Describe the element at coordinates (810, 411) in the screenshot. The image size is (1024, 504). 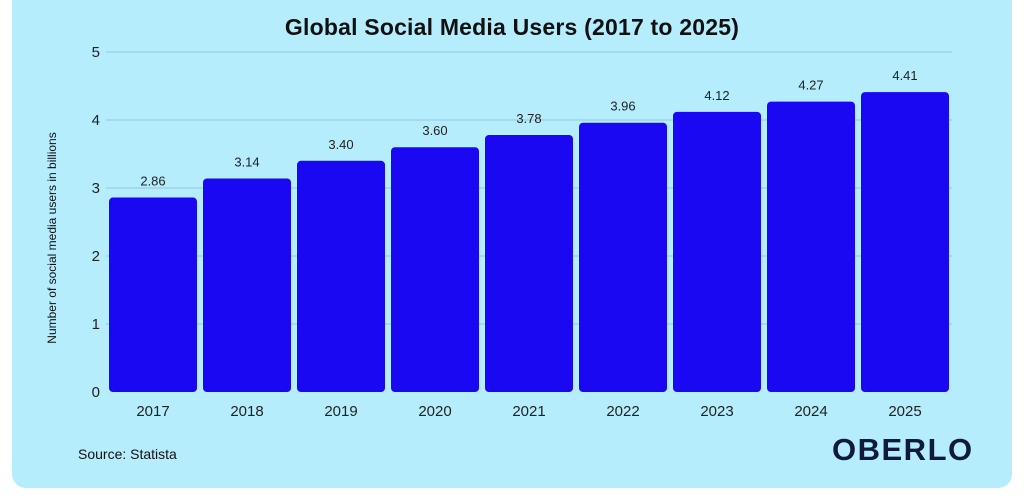
I see `x-tick-label: 2024` at that location.